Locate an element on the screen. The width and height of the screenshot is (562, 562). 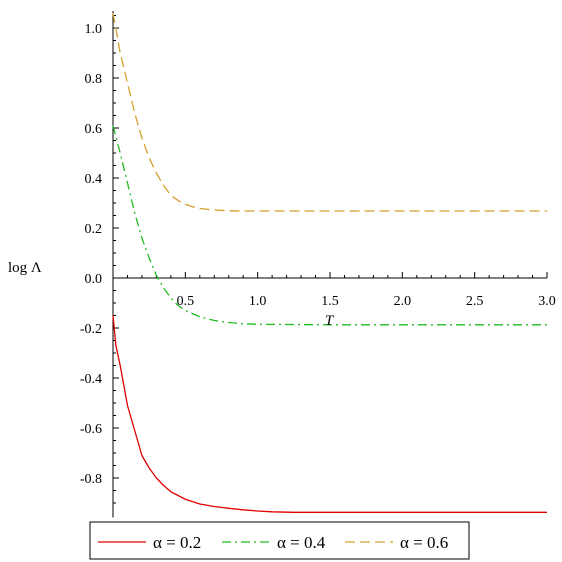
legend: α = 0.2 α = 0.4 α = 0.6 is located at coordinates (279, 540).